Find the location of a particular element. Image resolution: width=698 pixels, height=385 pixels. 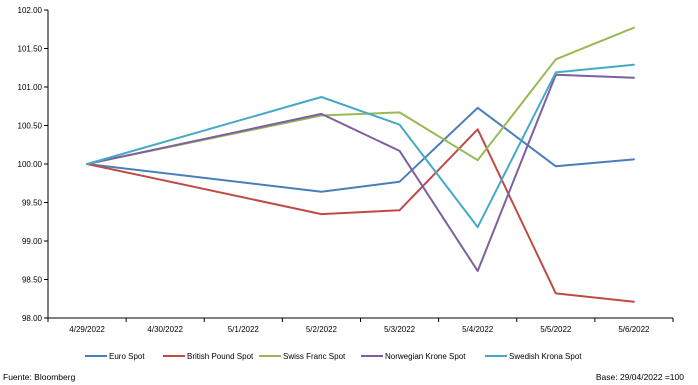

x-tick-label: 5/5/2022 is located at coordinates (556, 329).